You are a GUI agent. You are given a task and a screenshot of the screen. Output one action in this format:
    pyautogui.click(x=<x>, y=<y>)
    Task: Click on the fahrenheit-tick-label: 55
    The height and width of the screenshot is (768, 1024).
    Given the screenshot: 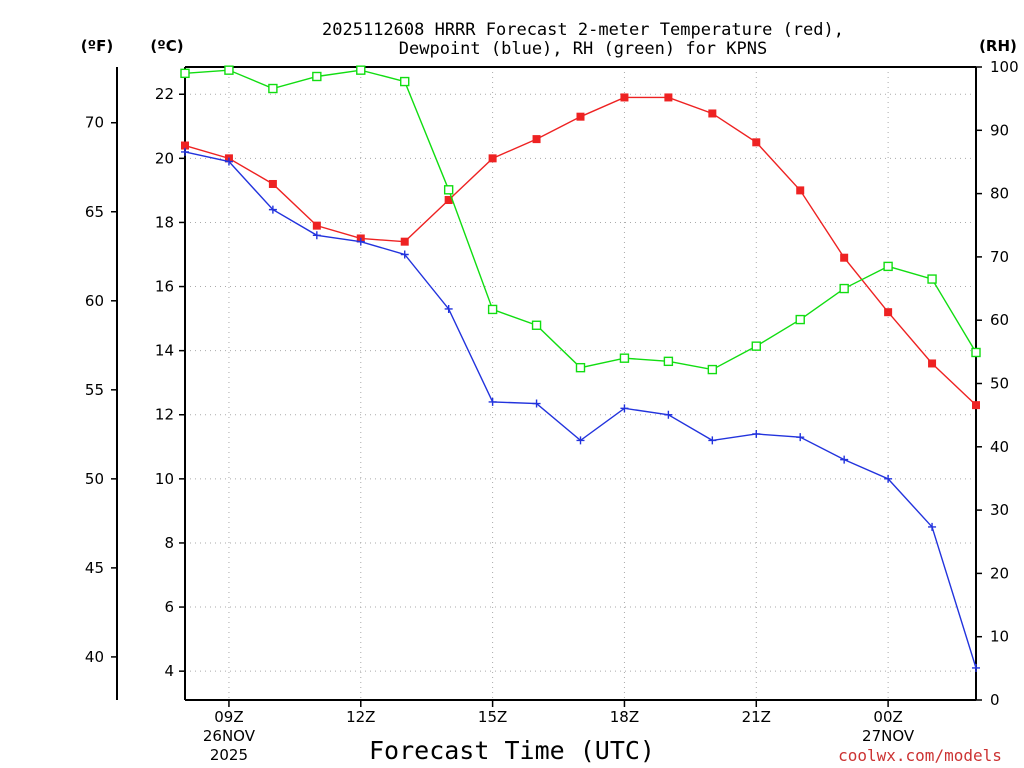 What is the action you would take?
    pyautogui.click(x=94, y=390)
    